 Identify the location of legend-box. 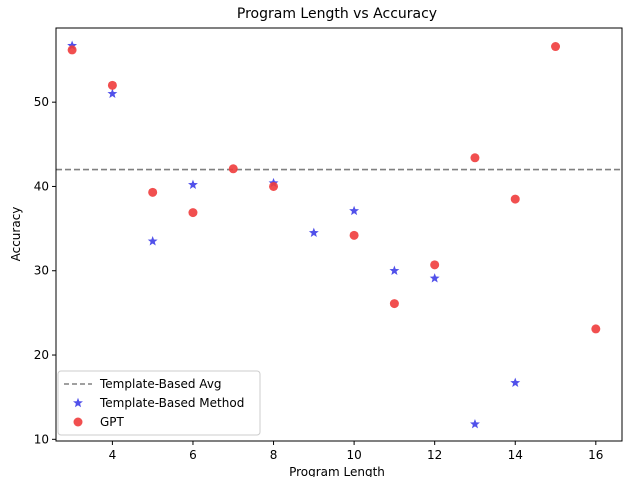
(159, 403).